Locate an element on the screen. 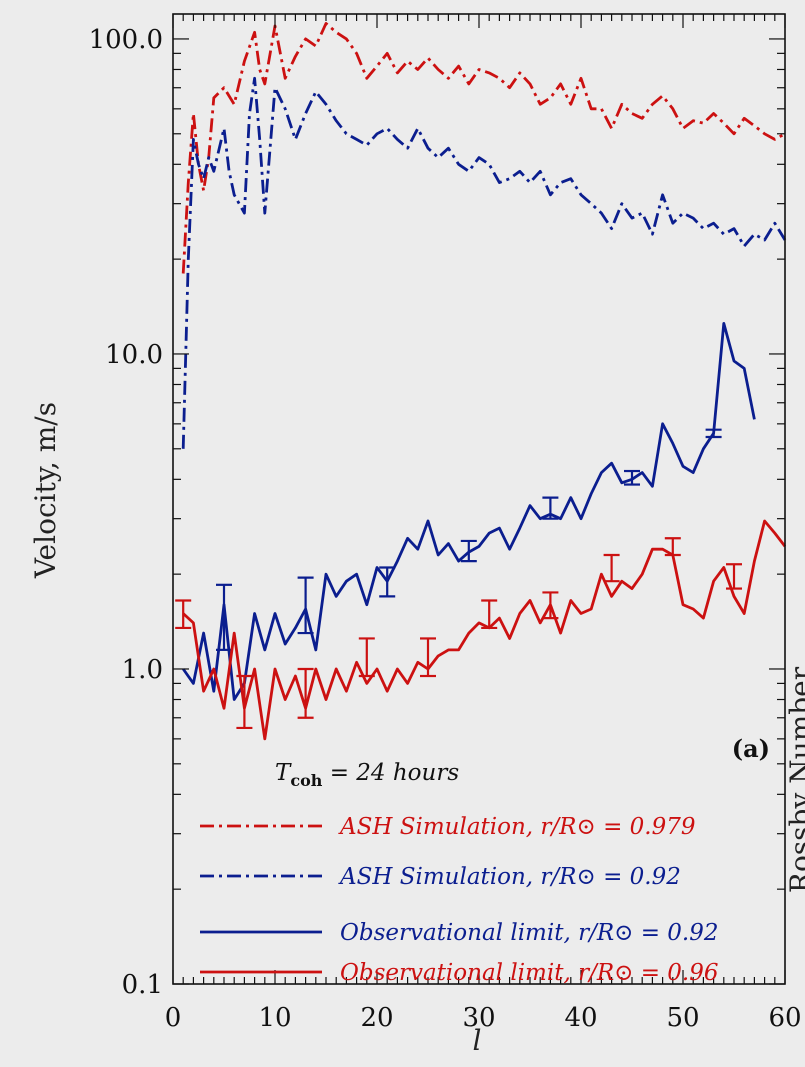 The width and height of the screenshot is (805, 1067). x-tick-label: 30 is located at coordinates (478, 1018).